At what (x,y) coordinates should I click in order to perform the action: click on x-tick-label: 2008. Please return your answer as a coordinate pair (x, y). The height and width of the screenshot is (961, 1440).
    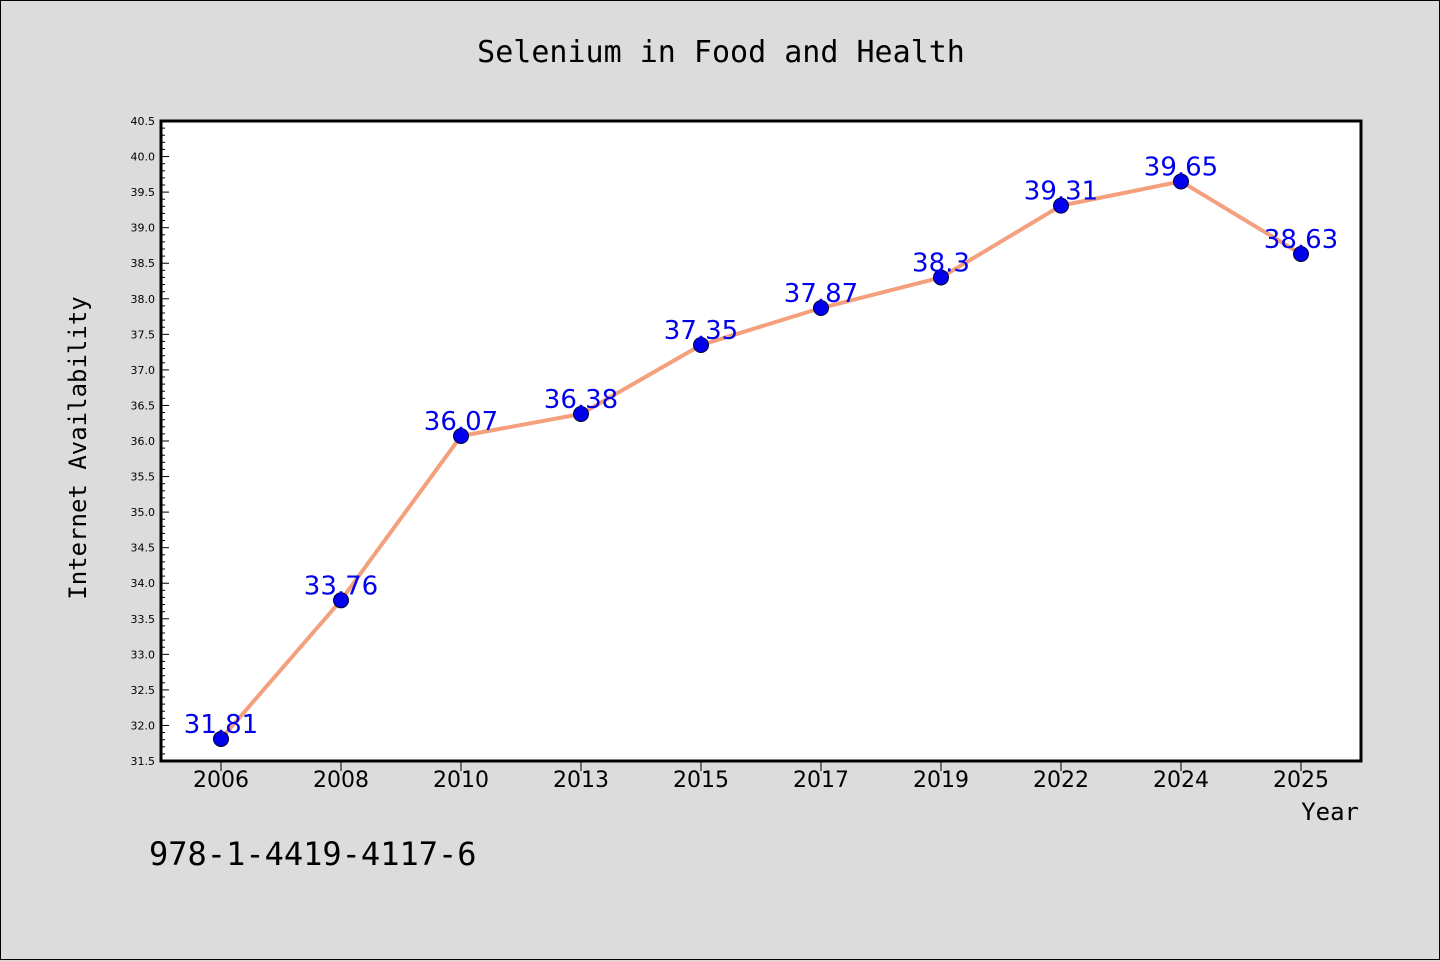
    Looking at the image, I should click on (341, 780).